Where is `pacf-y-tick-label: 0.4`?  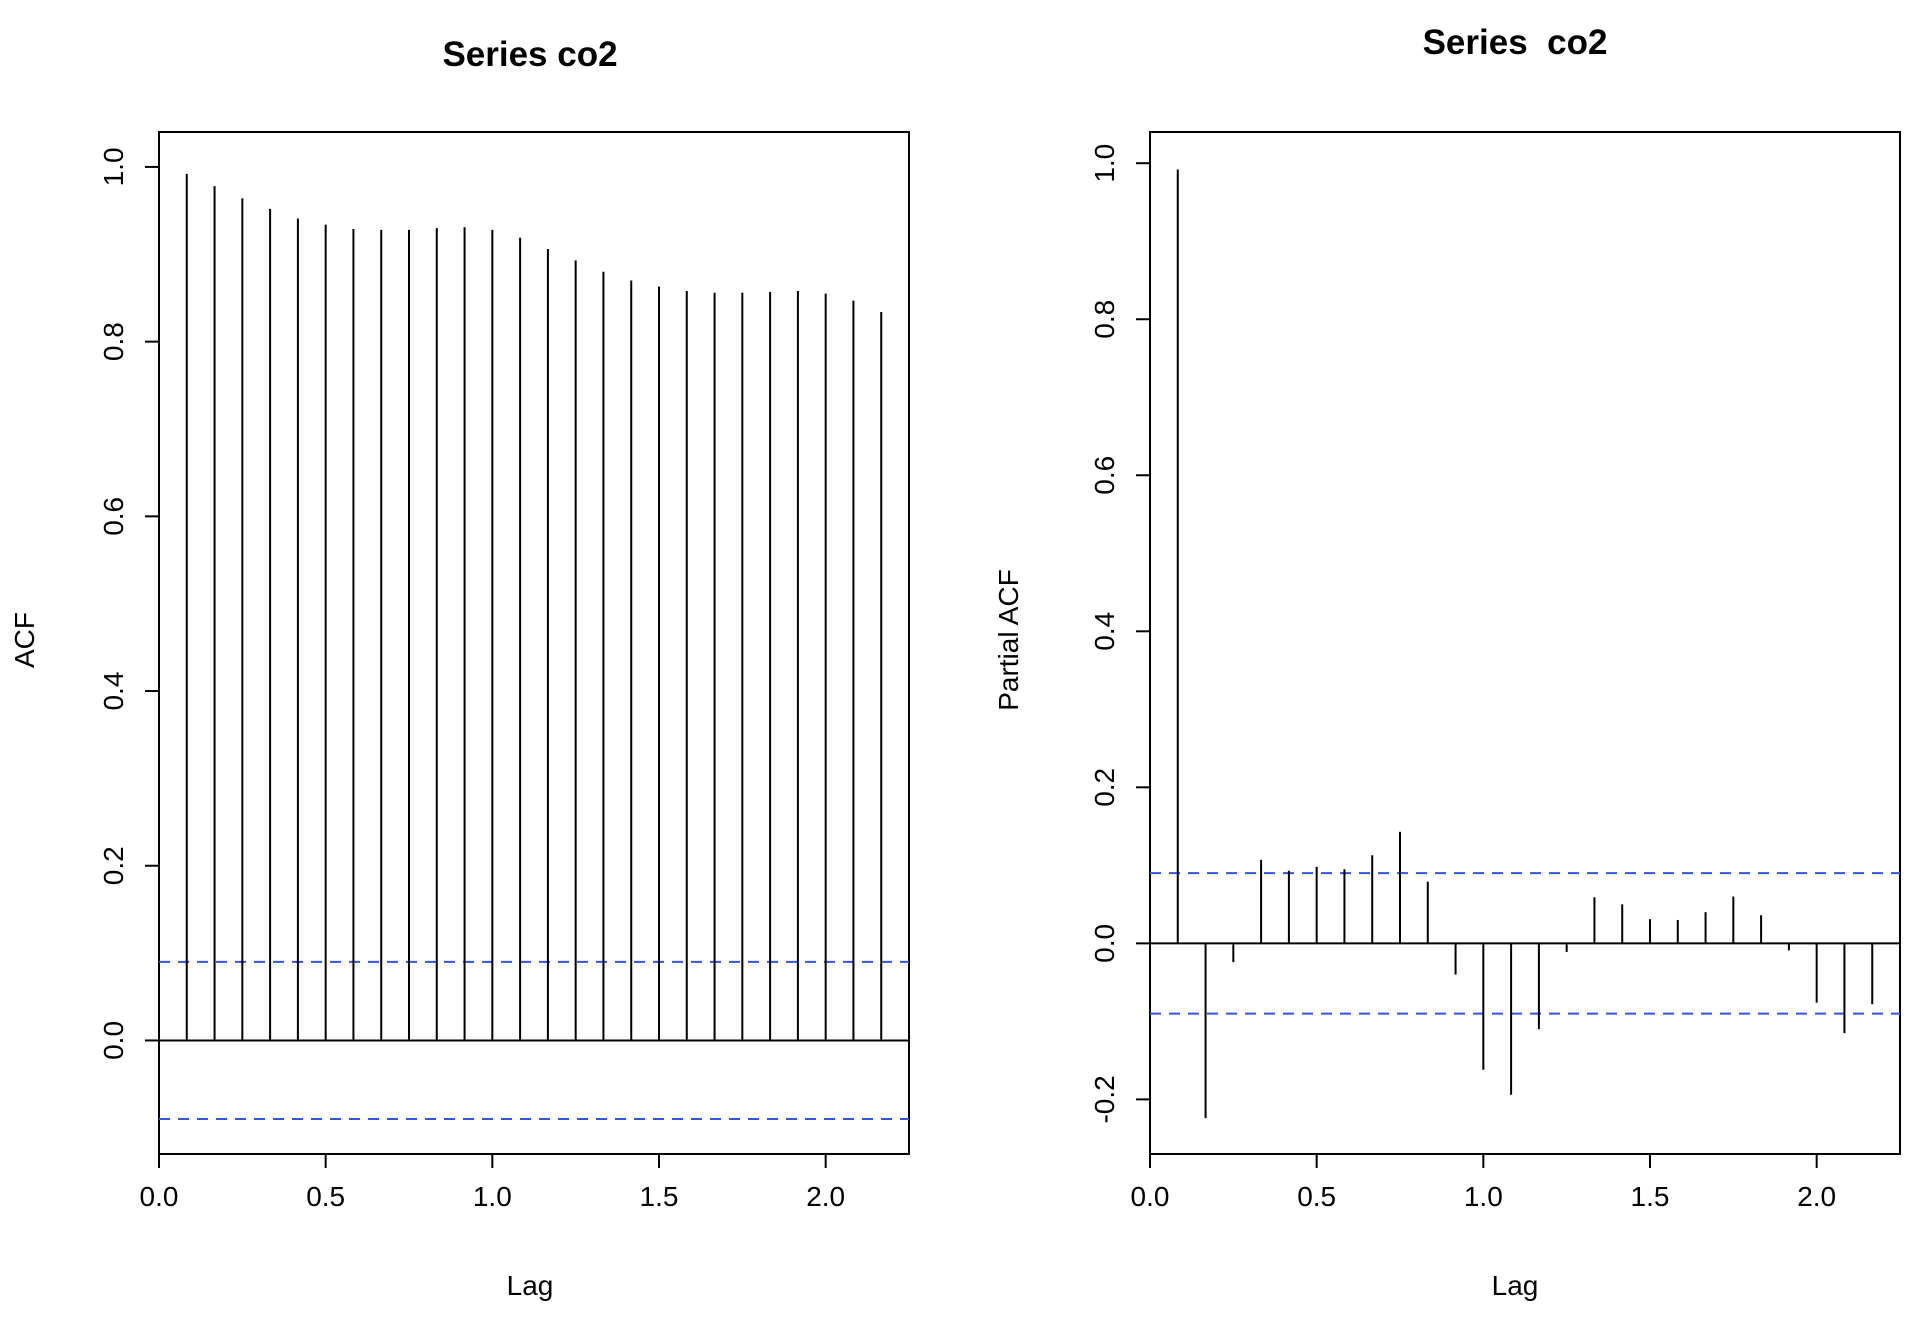 pacf-y-tick-label: 0.4 is located at coordinates (1104, 631).